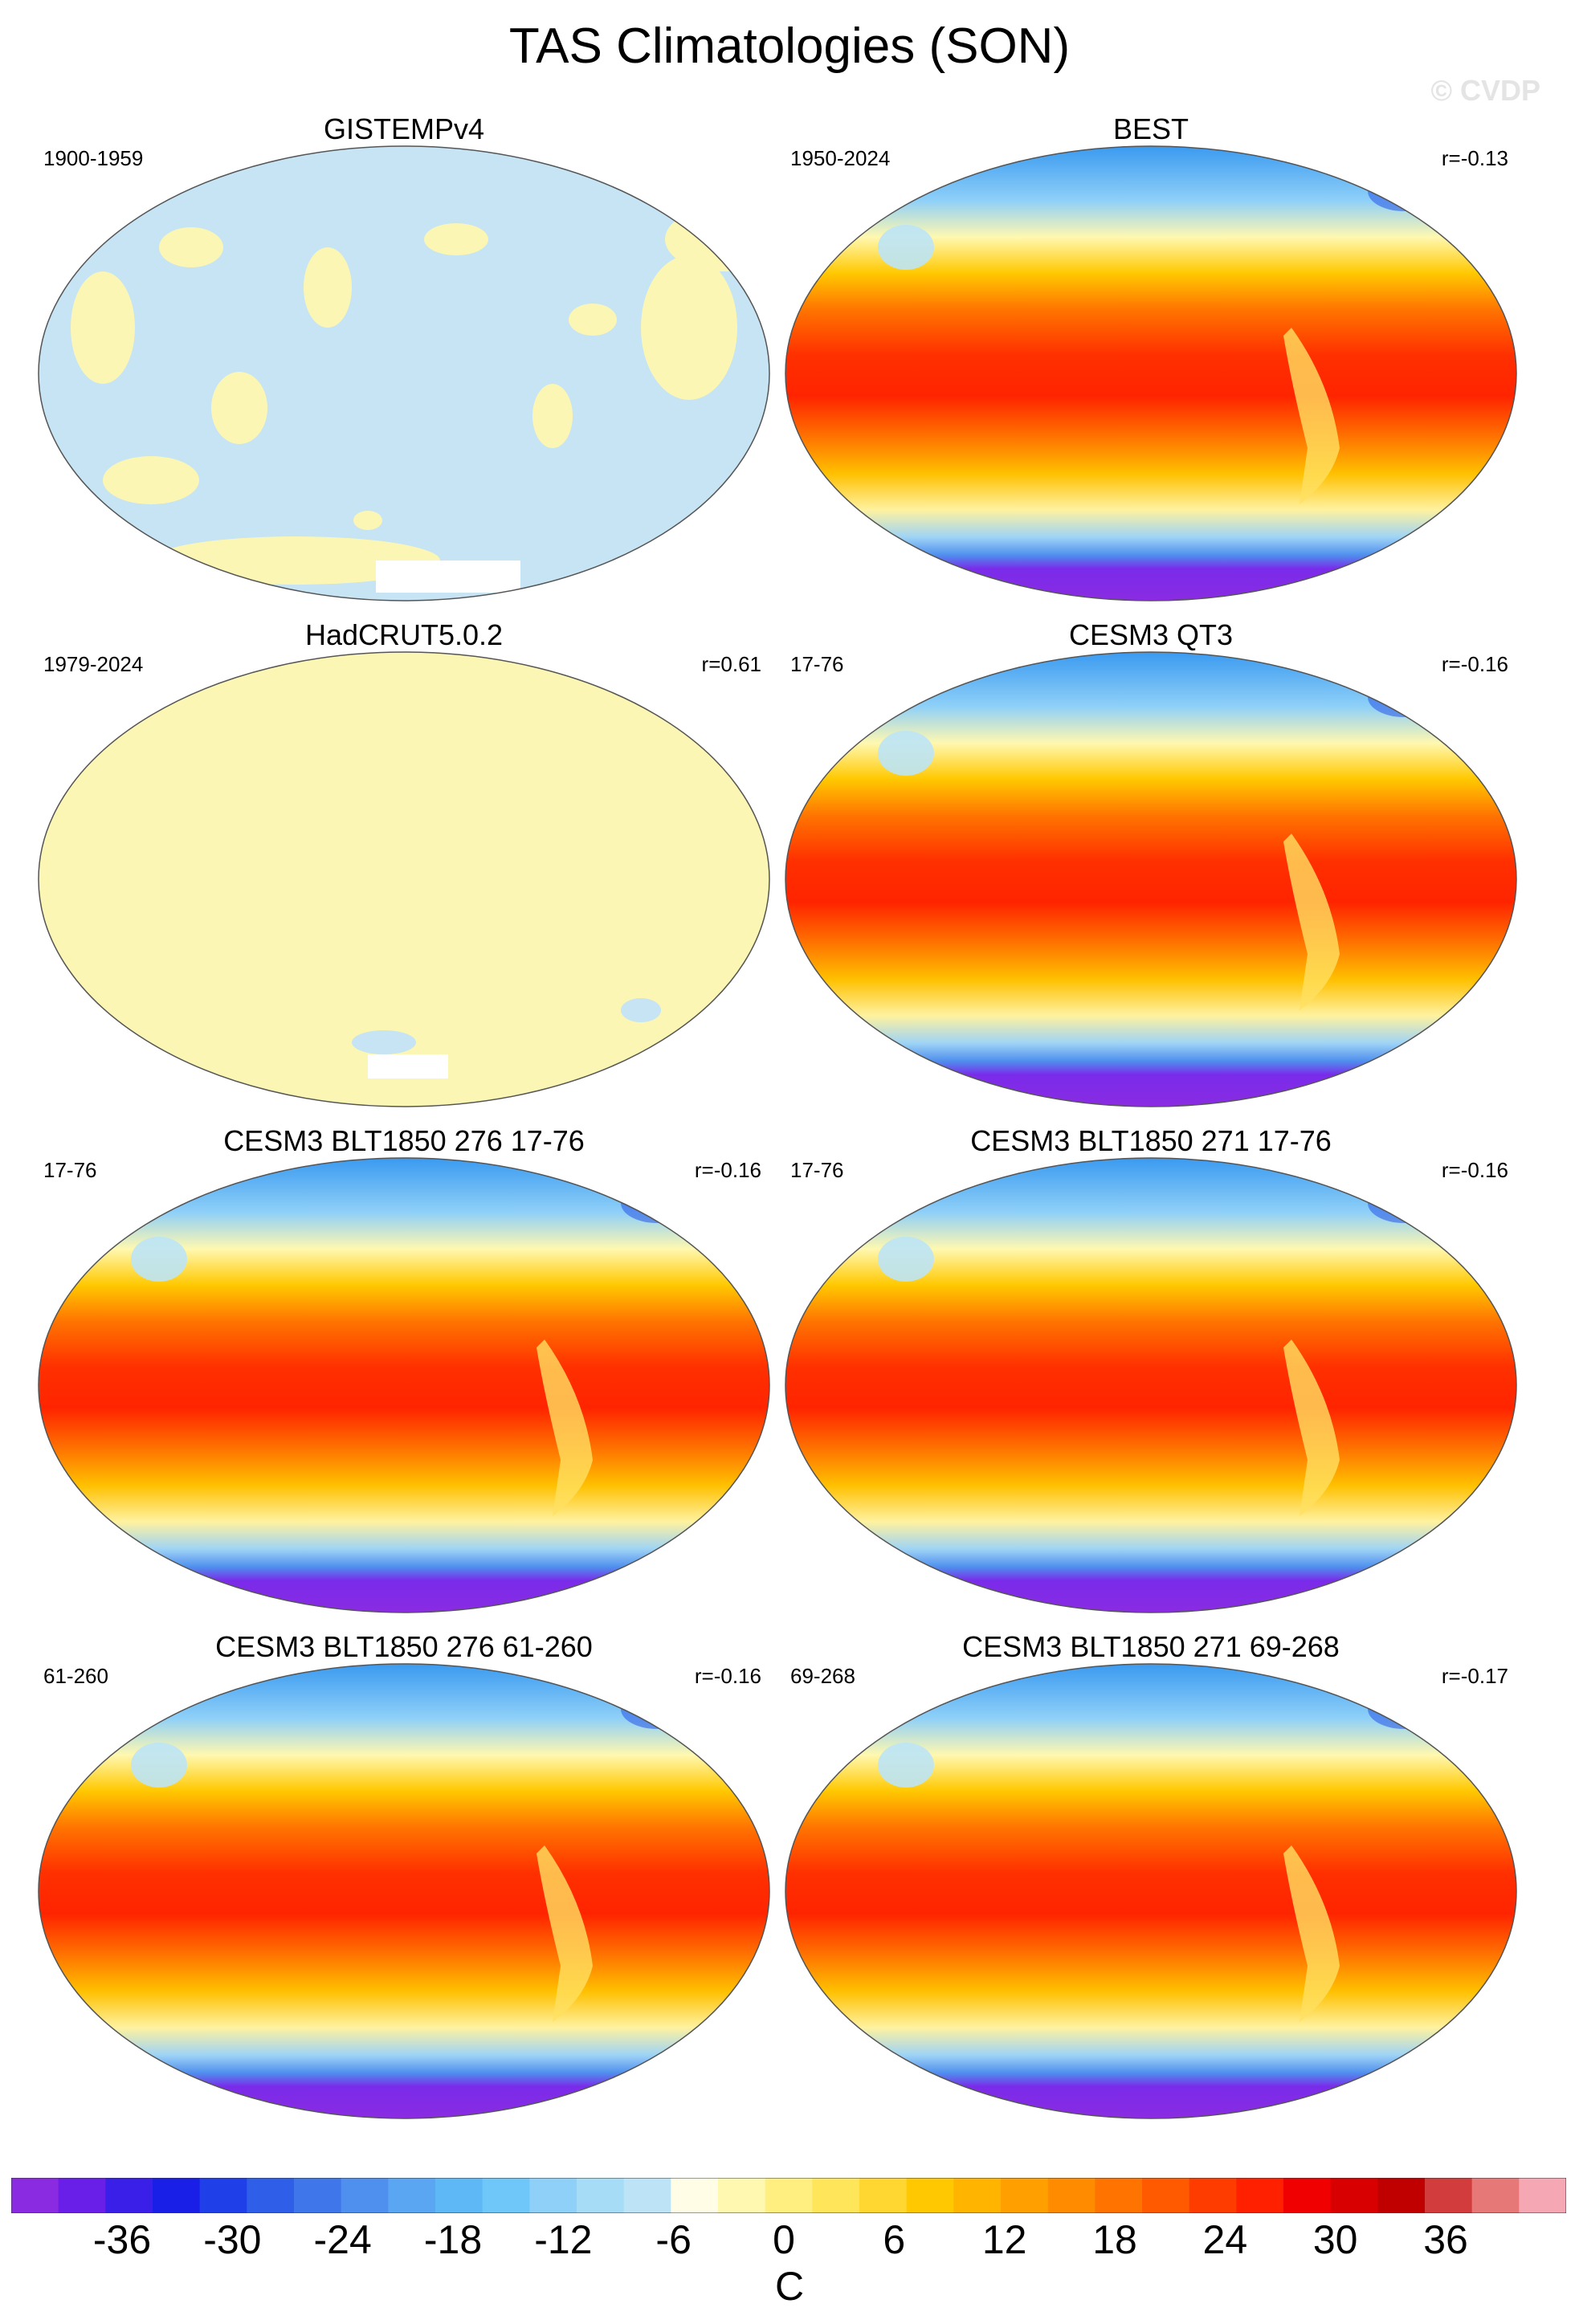 This screenshot has height=2324, width=1579. Describe the element at coordinates (404, 1141) in the screenshot. I see `panel-title: CESM3 BLT1850 276 17-76` at that location.